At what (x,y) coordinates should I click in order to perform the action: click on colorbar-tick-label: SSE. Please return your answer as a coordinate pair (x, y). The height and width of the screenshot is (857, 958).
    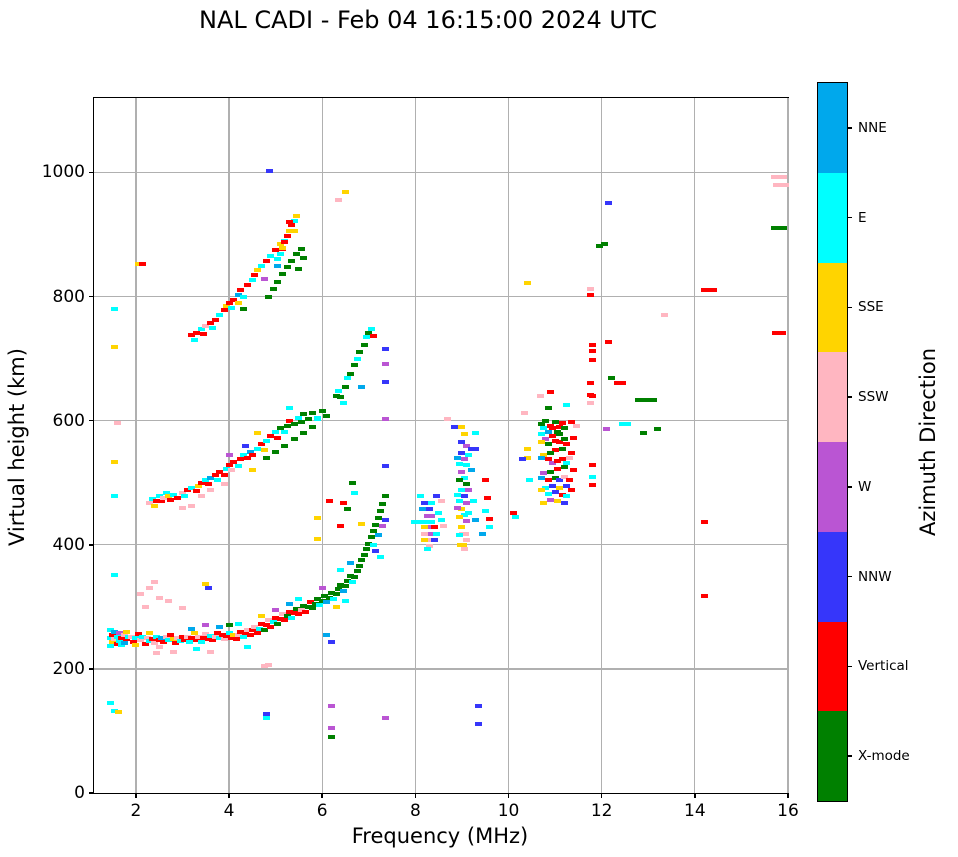
    Looking at the image, I should click on (871, 307).